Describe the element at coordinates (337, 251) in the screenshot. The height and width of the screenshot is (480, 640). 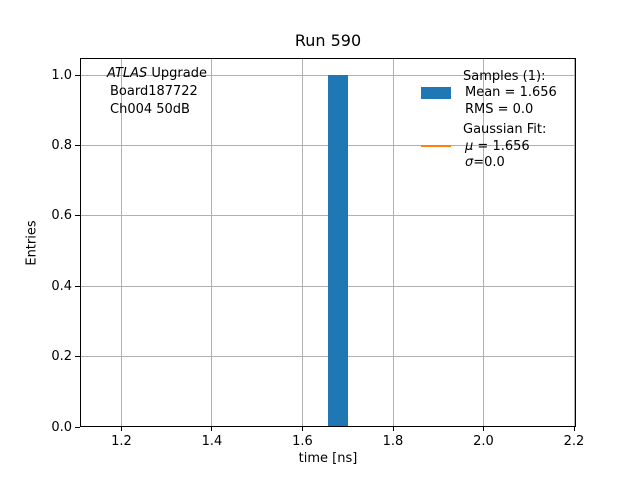
I see `histogram-bar` at that location.